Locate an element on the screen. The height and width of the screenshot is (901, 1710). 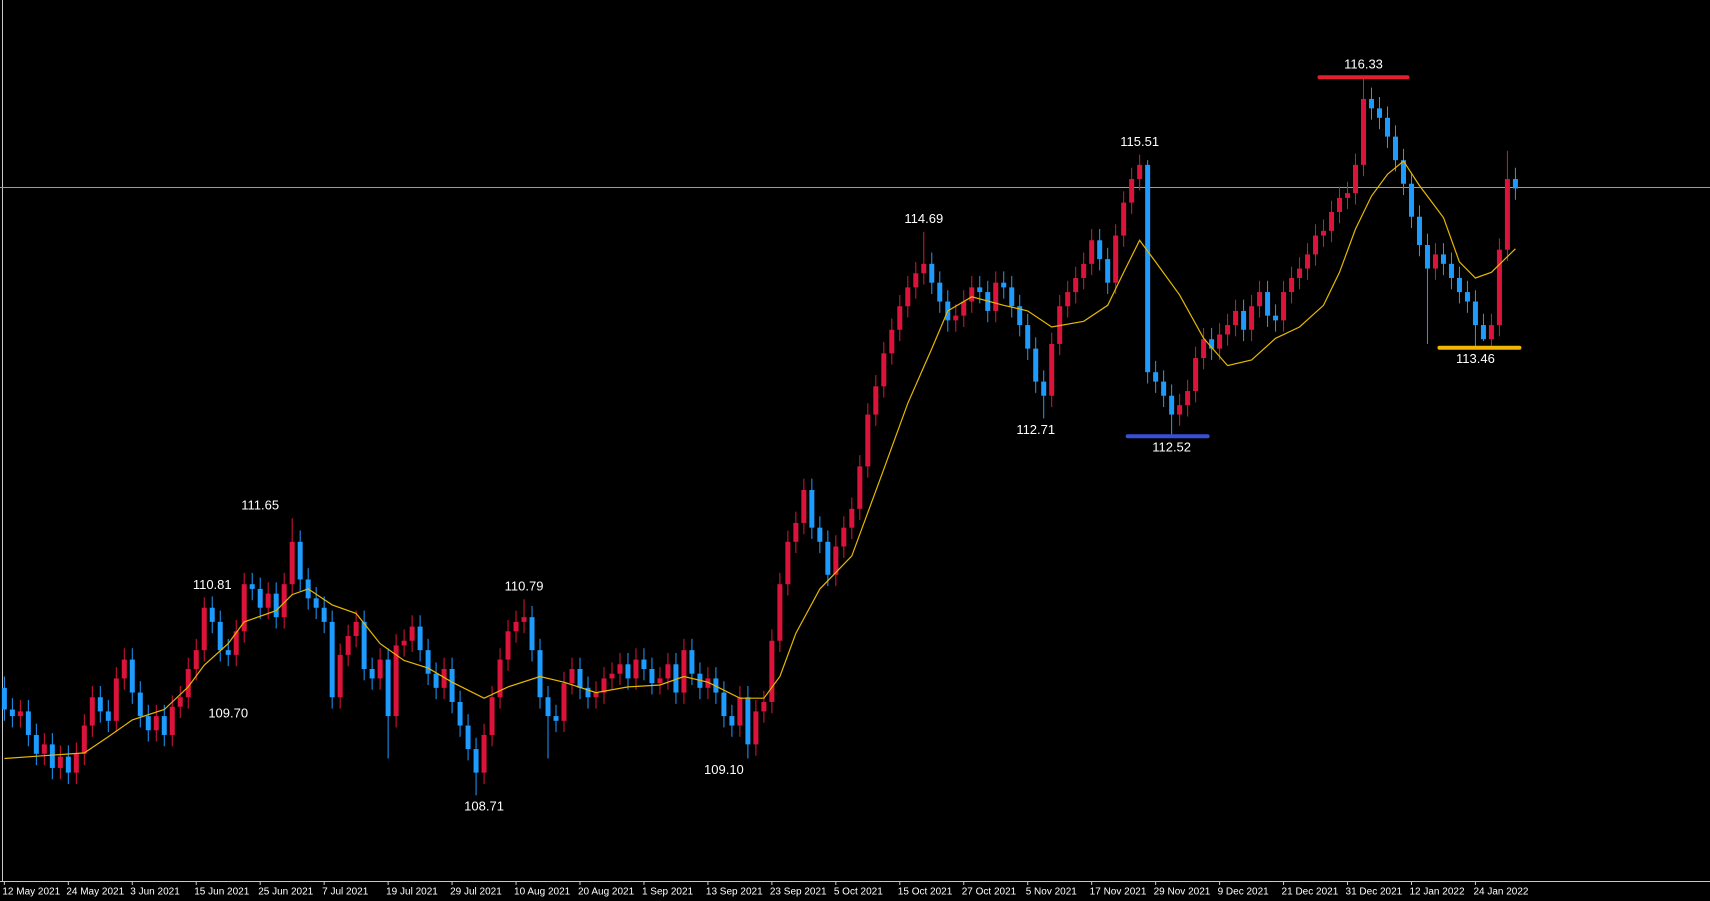
x-tick-label: 21 Dec 2021 is located at coordinates (1310, 892).